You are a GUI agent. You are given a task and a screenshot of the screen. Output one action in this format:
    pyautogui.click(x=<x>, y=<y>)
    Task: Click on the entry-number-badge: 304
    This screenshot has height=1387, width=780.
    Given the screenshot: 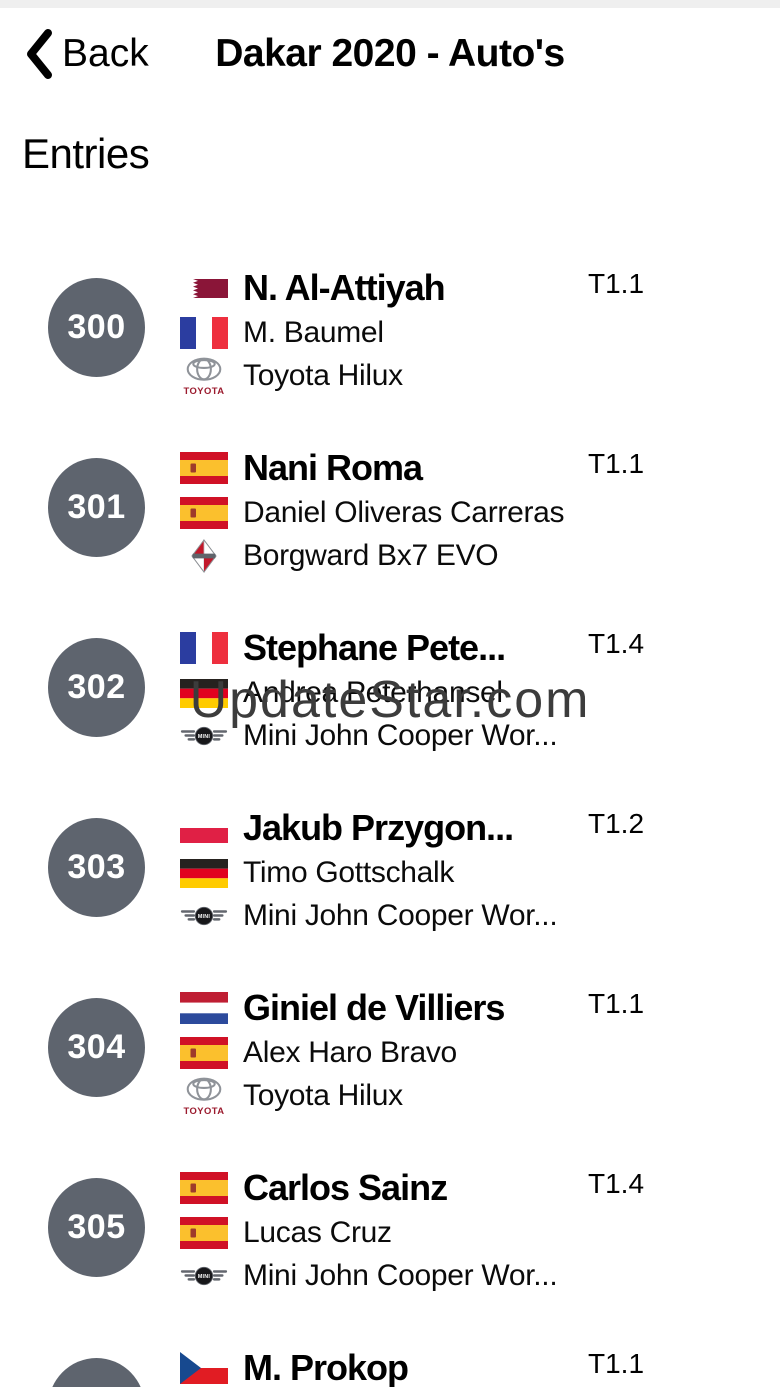 What is the action you would take?
    pyautogui.click(x=96, y=1047)
    